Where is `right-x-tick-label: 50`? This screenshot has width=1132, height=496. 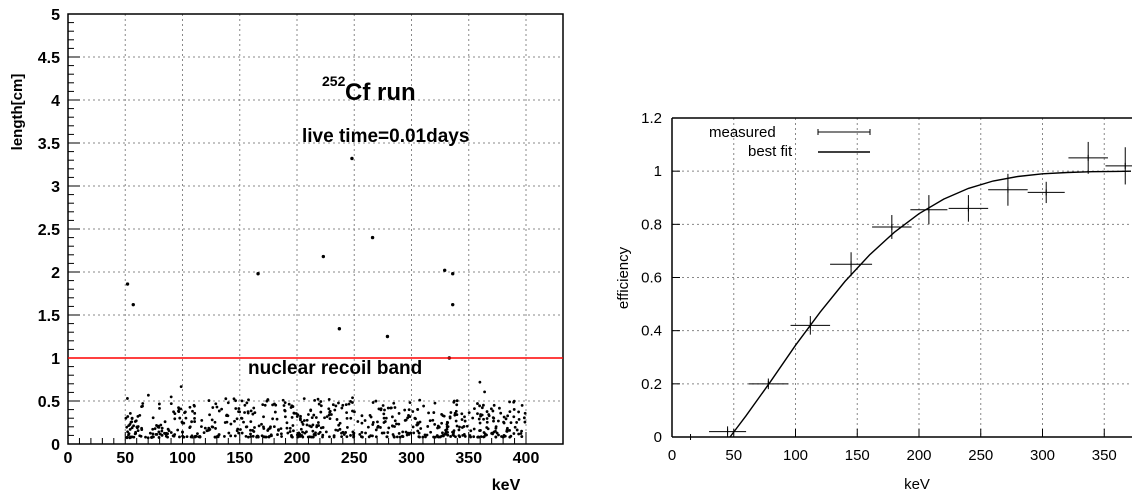
right-x-tick-label: 50 is located at coordinates (733, 455).